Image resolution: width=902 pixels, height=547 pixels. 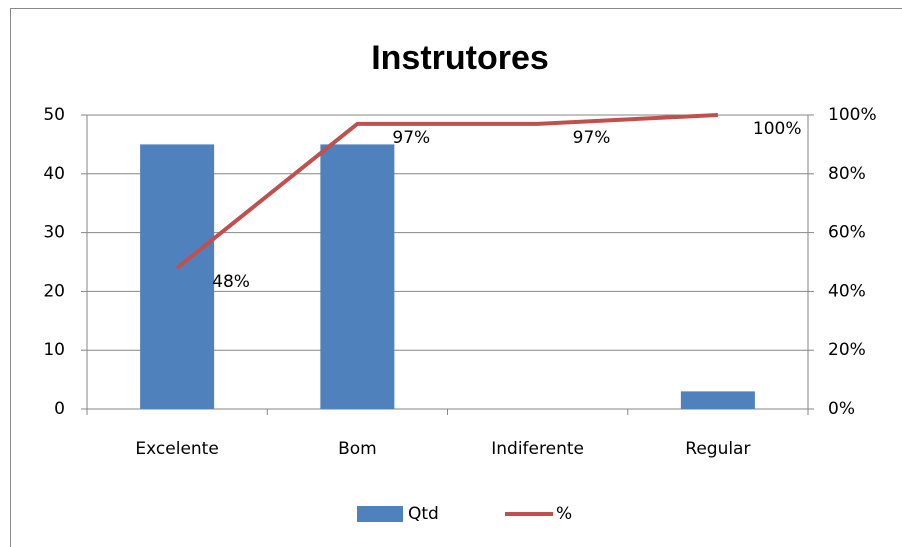 I want to click on y-tick-label: 0, so click(x=59, y=409).